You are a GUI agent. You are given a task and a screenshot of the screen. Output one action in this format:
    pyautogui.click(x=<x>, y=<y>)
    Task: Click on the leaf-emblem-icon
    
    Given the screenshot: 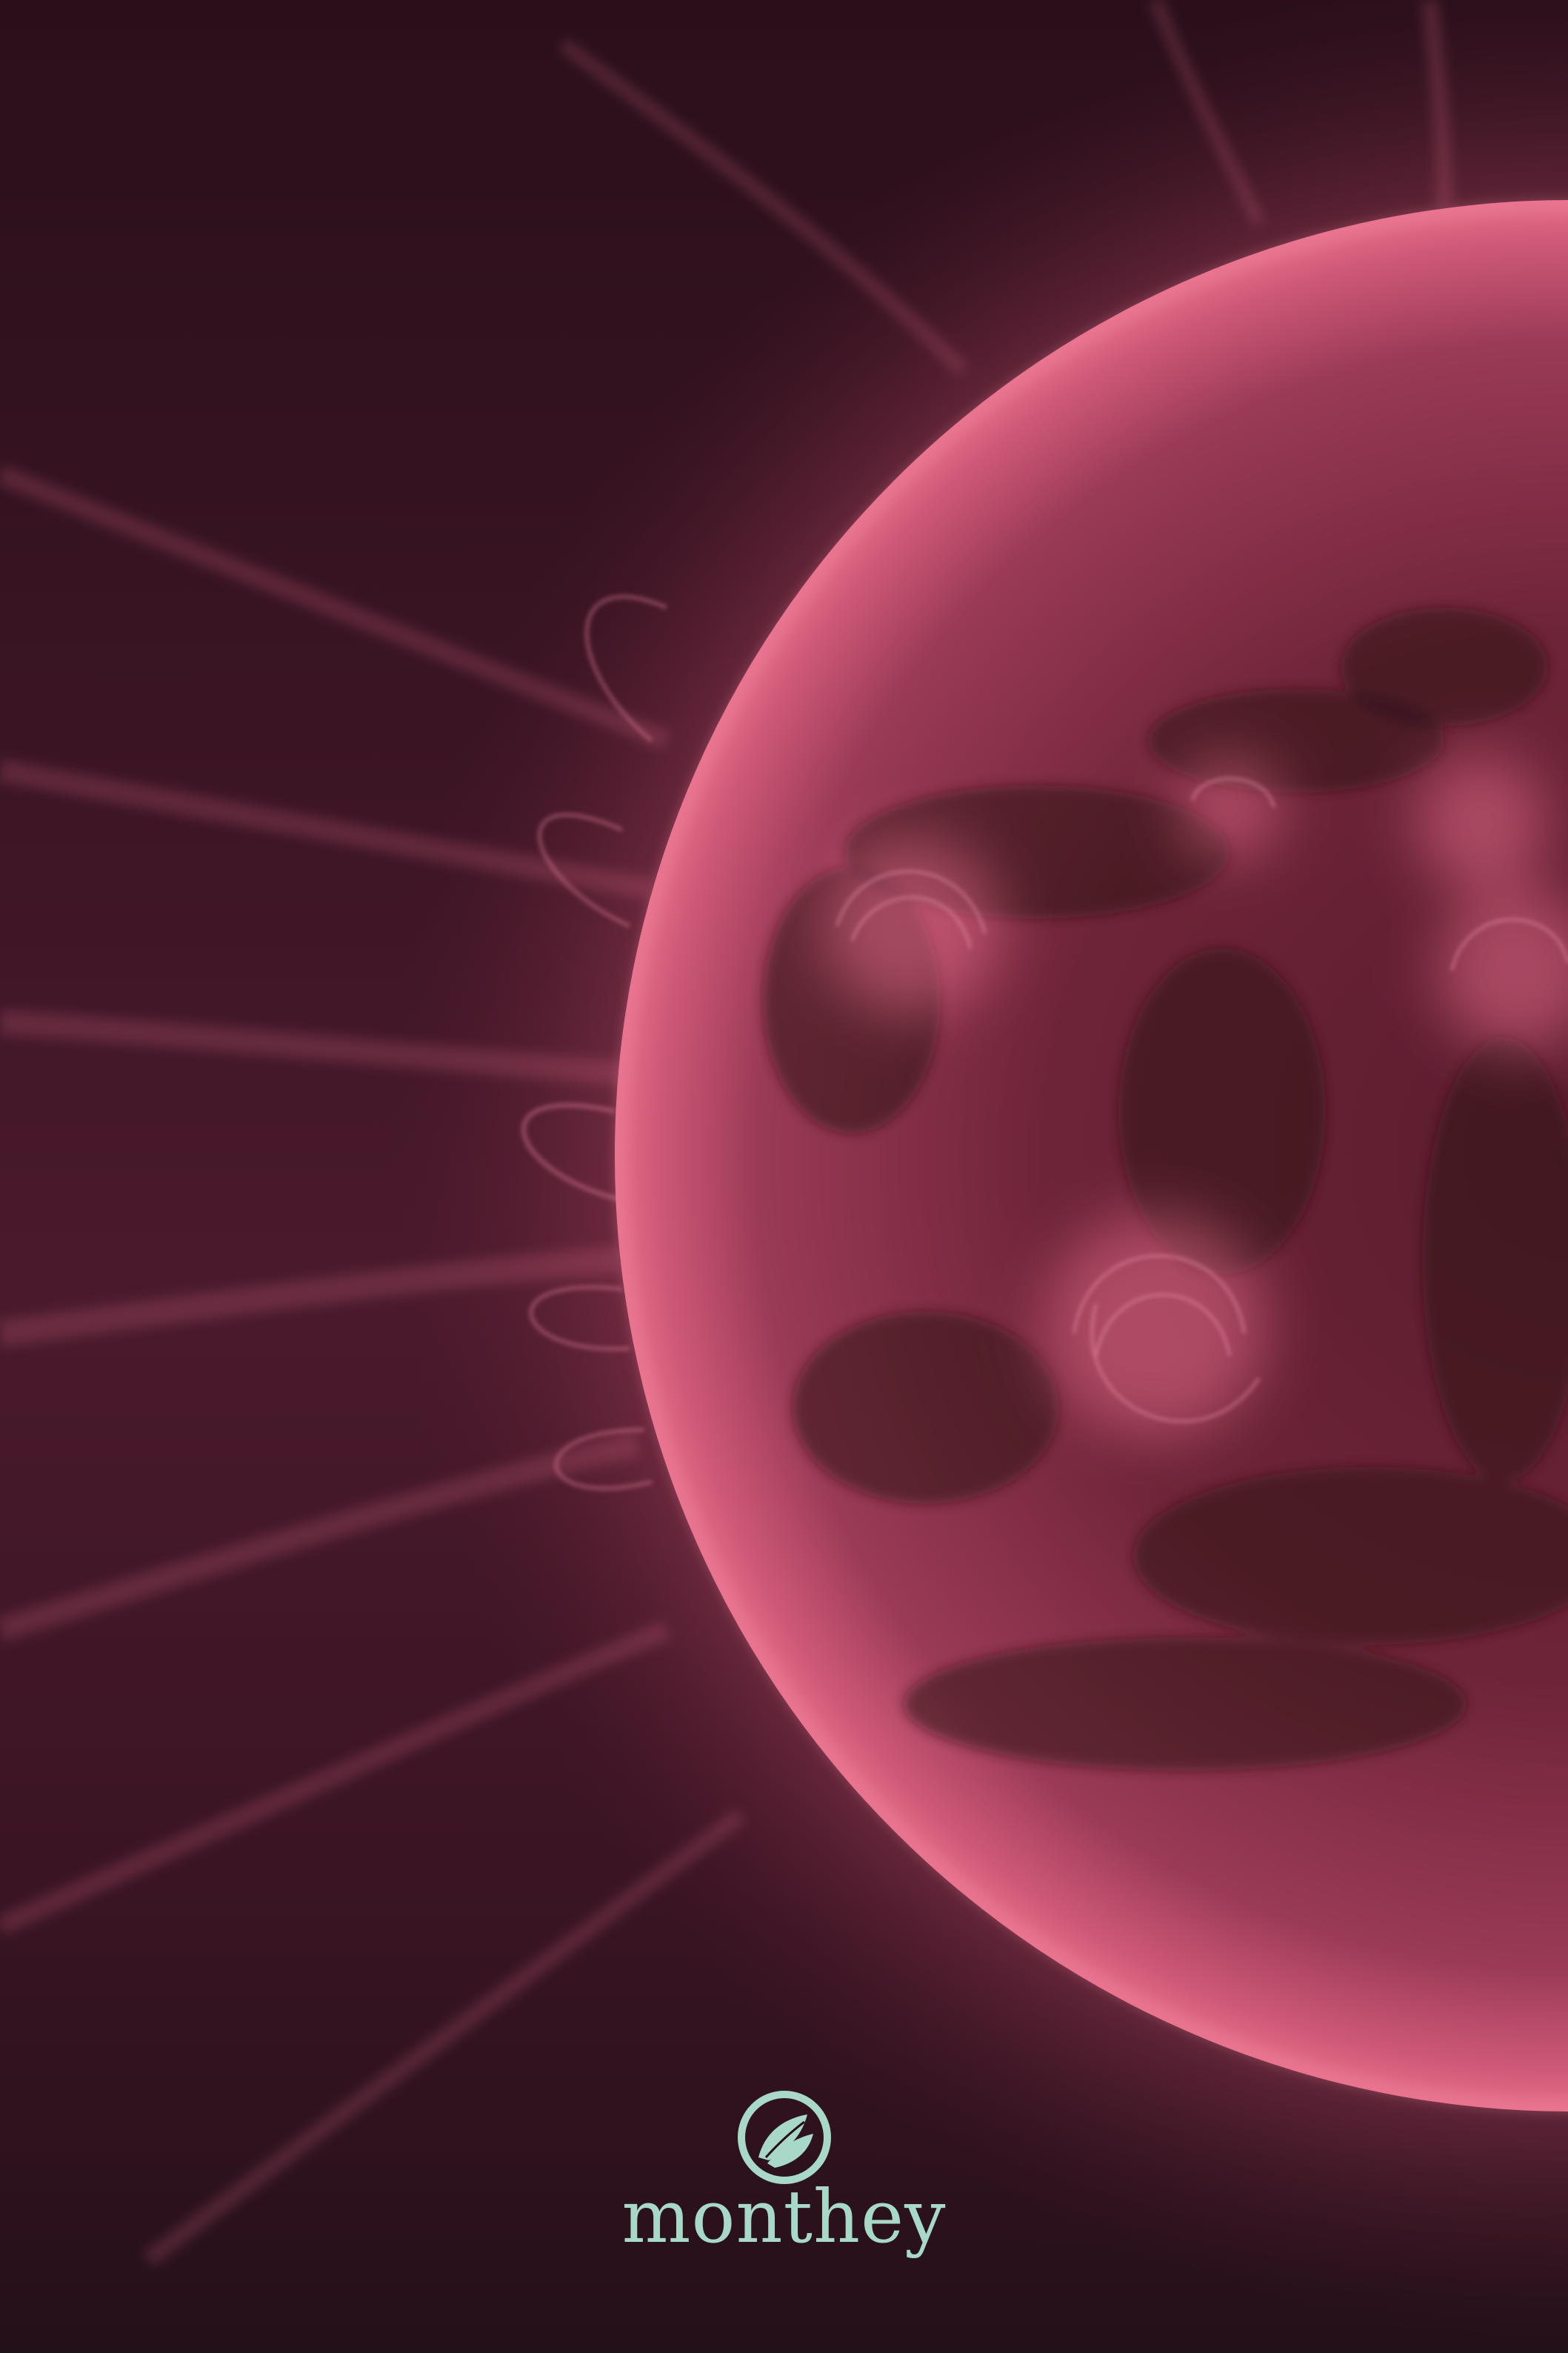 What is the action you would take?
    pyautogui.click(x=784, y=2137)
    